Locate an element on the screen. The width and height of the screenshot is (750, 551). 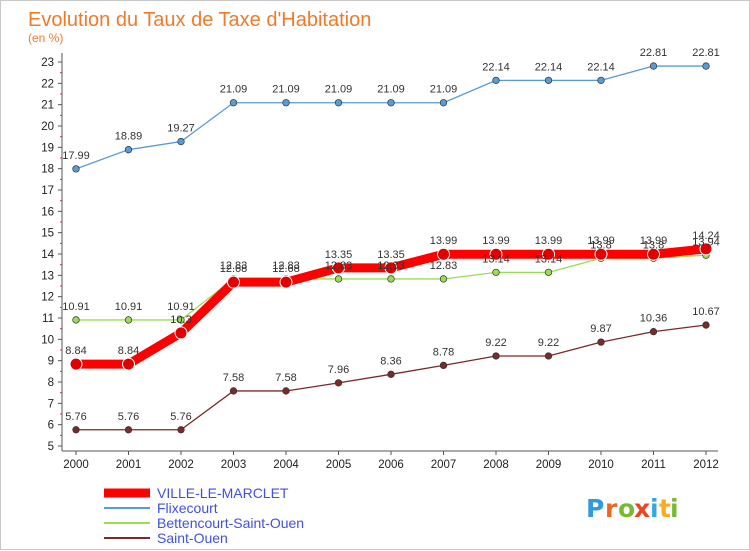
data-label: 19.27 is located at coordinates (181, 129).